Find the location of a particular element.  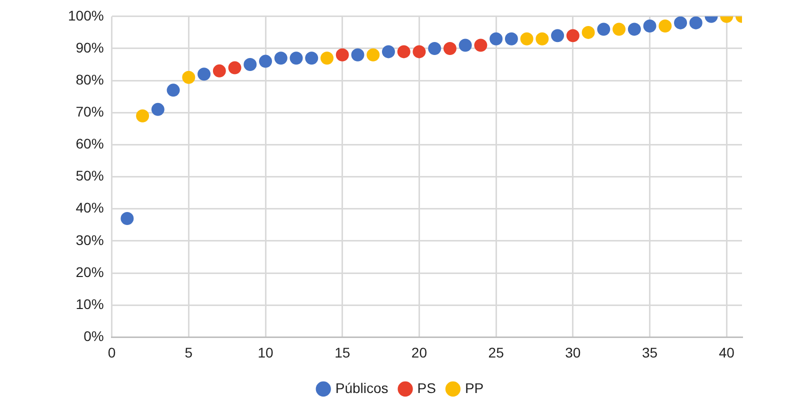

y-tick-label: 80% is located at coordinates (90, 79).